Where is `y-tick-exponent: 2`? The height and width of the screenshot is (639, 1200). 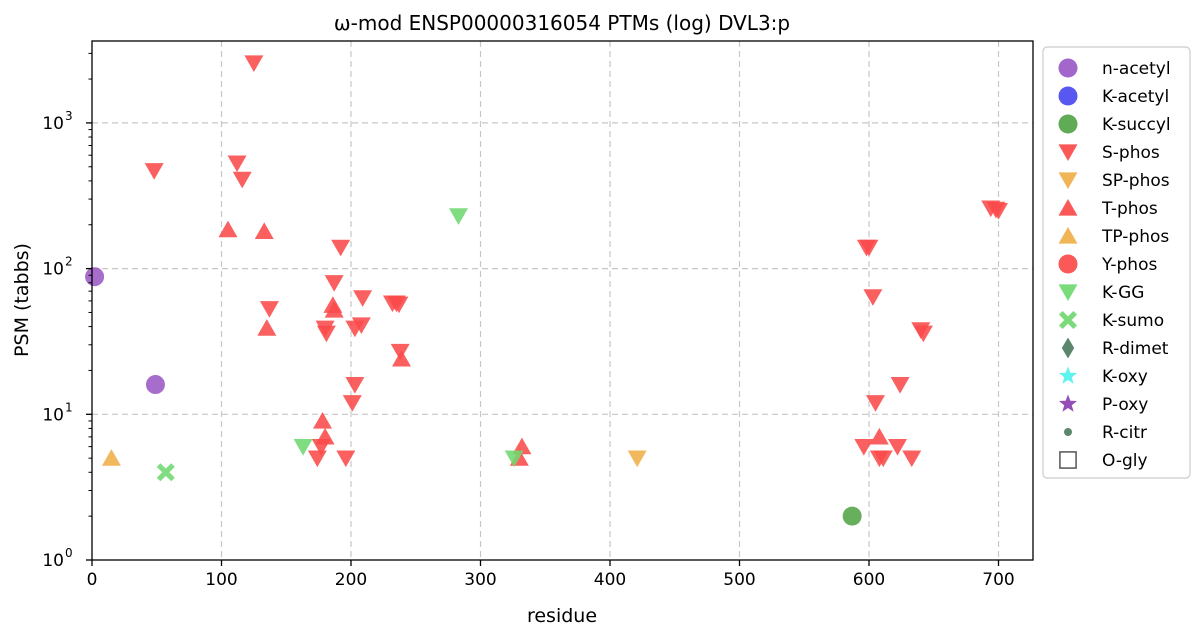
y-tick-exponent: 2 is located at coordinates (69, 262).